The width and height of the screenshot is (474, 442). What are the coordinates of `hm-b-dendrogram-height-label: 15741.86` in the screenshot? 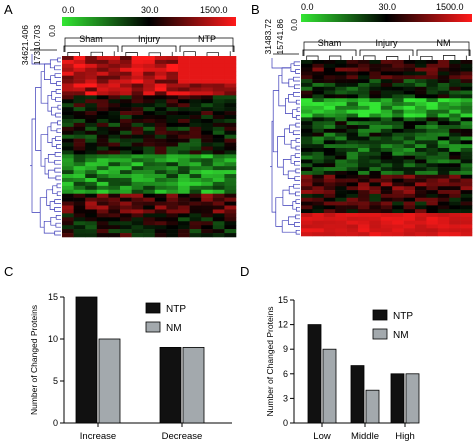 It's located at (280, 37).